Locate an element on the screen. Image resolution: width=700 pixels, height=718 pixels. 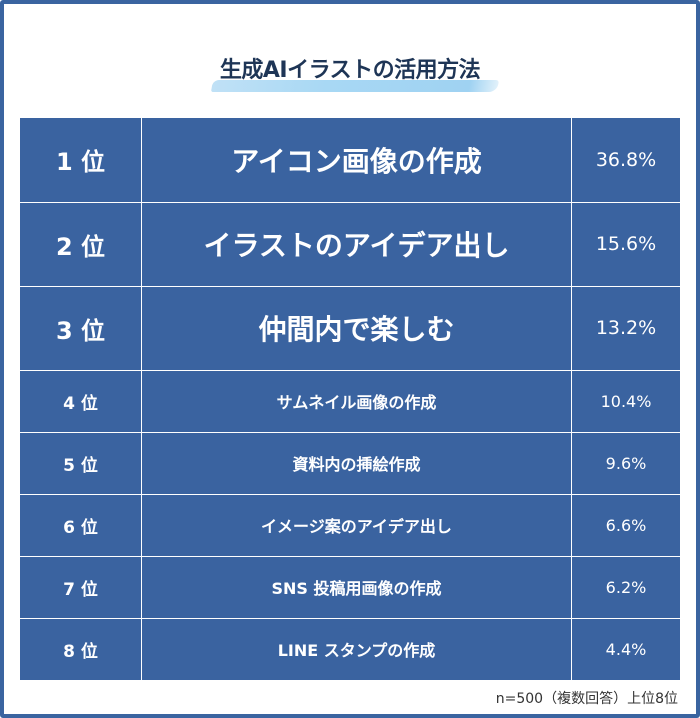
table-row: 6 位イメージ案のアイデア出し 6.6% is located at coordinates (350, 525).